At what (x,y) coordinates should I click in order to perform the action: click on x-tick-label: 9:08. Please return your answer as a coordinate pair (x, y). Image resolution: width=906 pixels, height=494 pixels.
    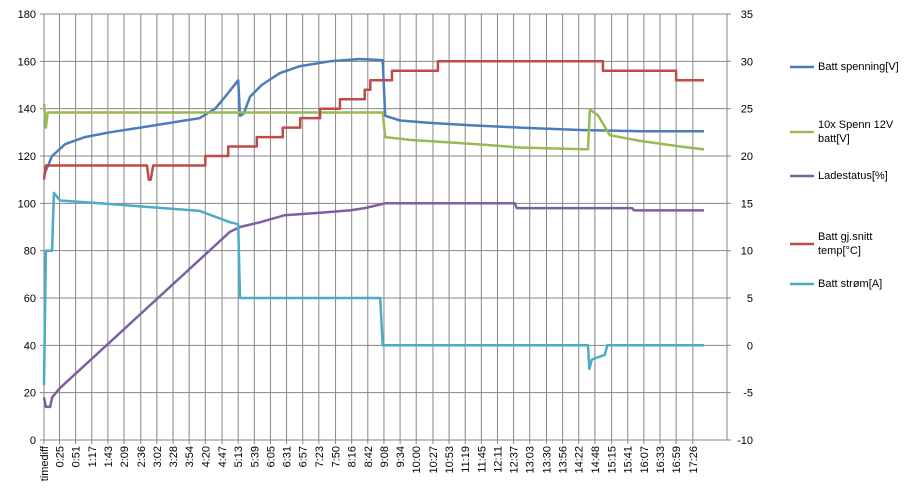
    Looking at the image, I should click on (385, 456).